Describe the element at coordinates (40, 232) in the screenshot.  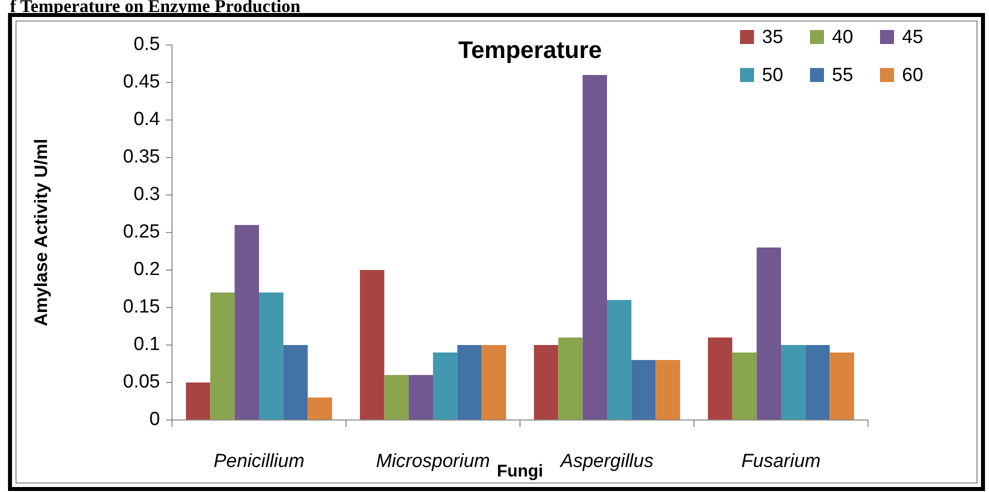
I see `y-axis-title: Amylase Activity U/ml` at that location.